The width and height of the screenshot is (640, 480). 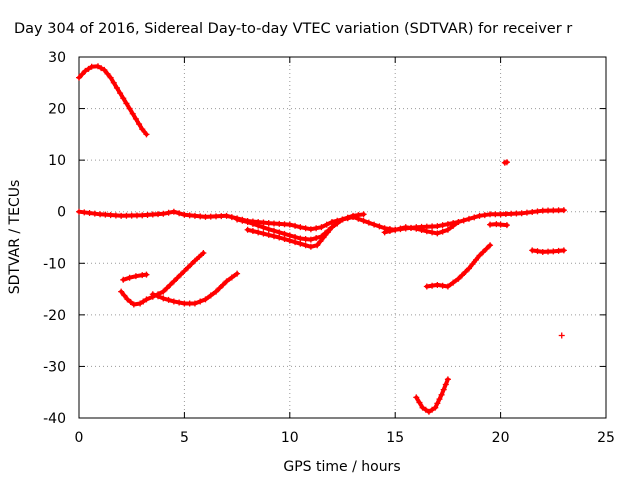 I want to click on x-tick-label: 15, so click(x=395, y=438).